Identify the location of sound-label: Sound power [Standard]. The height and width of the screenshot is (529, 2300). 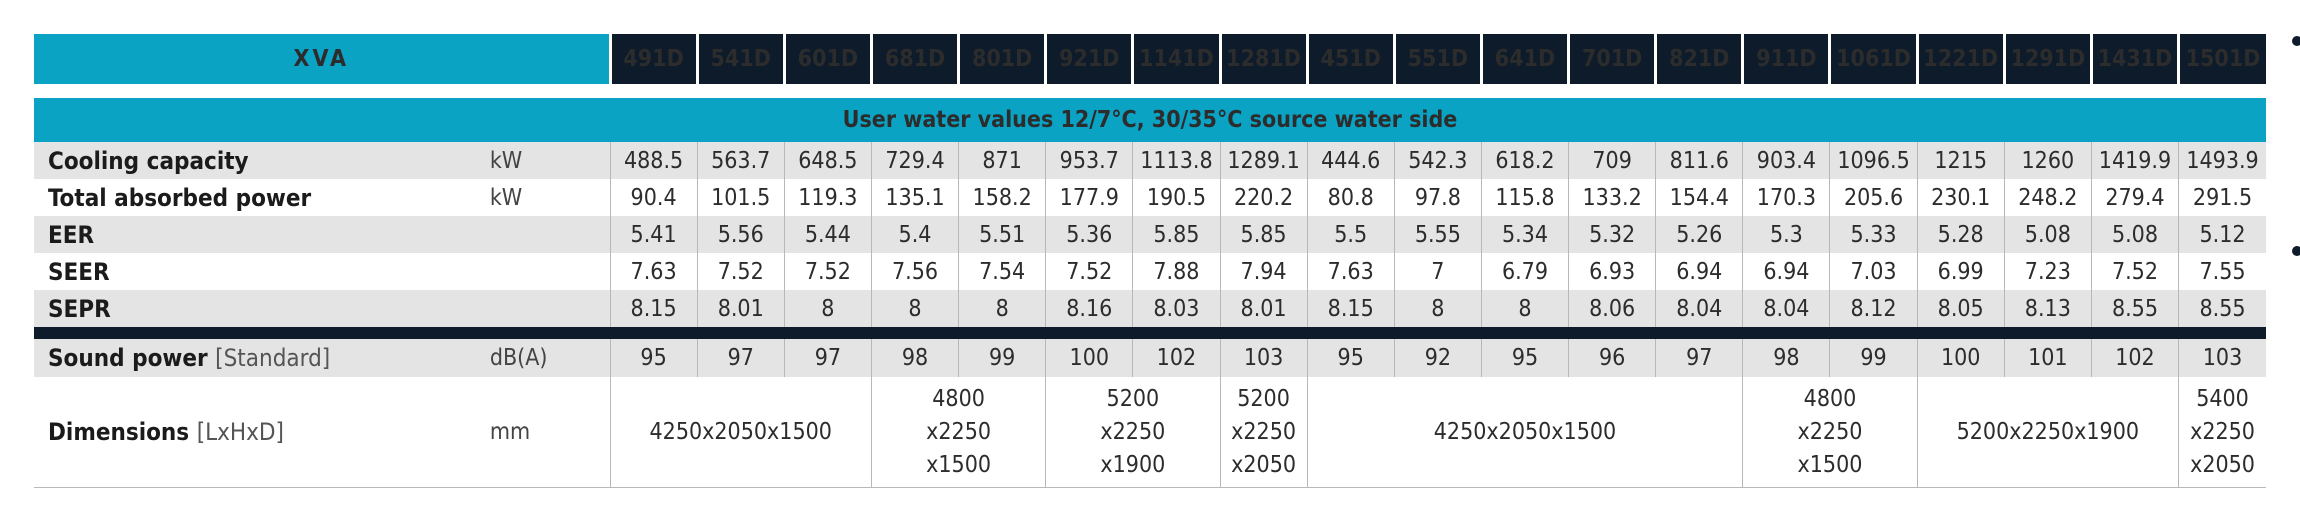
(262, 358).